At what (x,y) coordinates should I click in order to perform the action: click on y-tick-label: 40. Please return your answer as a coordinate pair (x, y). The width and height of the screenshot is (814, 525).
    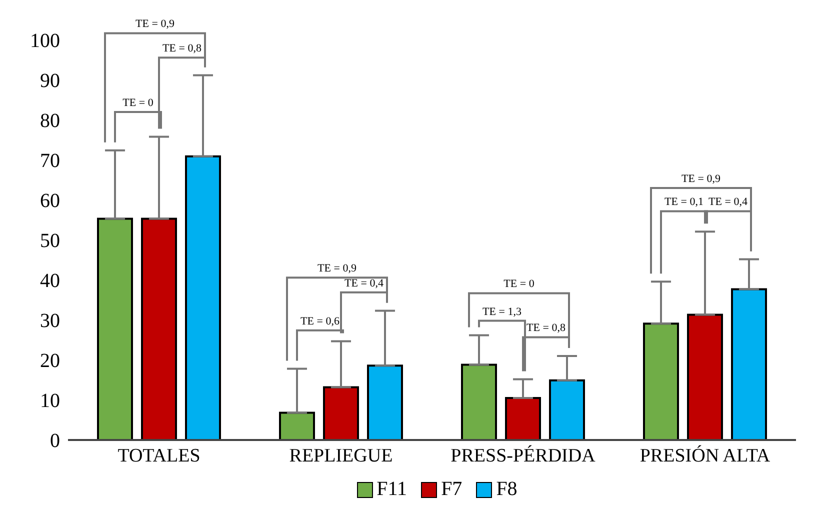
    Looking at the image, I should click on (50, 281).